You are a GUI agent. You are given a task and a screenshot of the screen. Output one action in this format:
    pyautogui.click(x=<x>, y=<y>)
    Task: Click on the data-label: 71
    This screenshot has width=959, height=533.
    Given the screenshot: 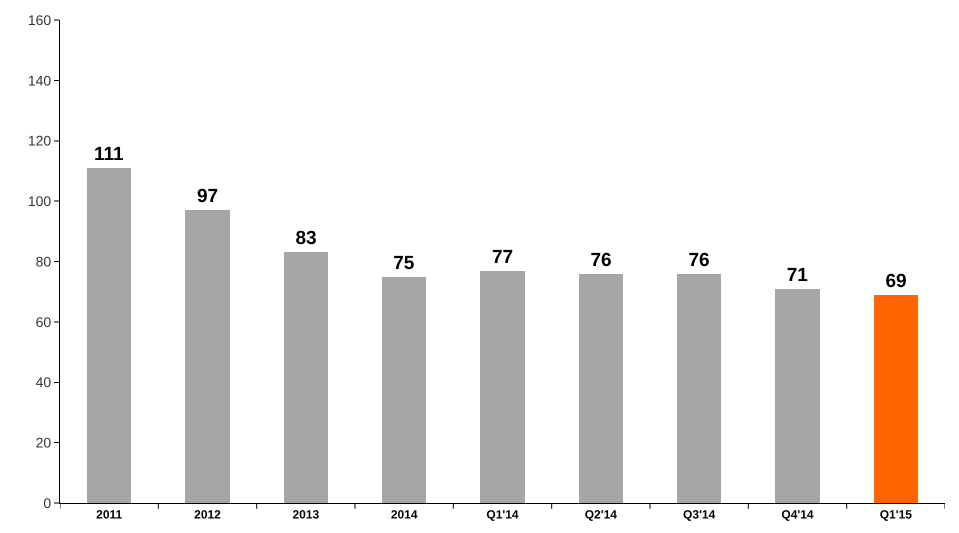 What is the action you would take?
    pyautogui.click(x=797, y=275)
    